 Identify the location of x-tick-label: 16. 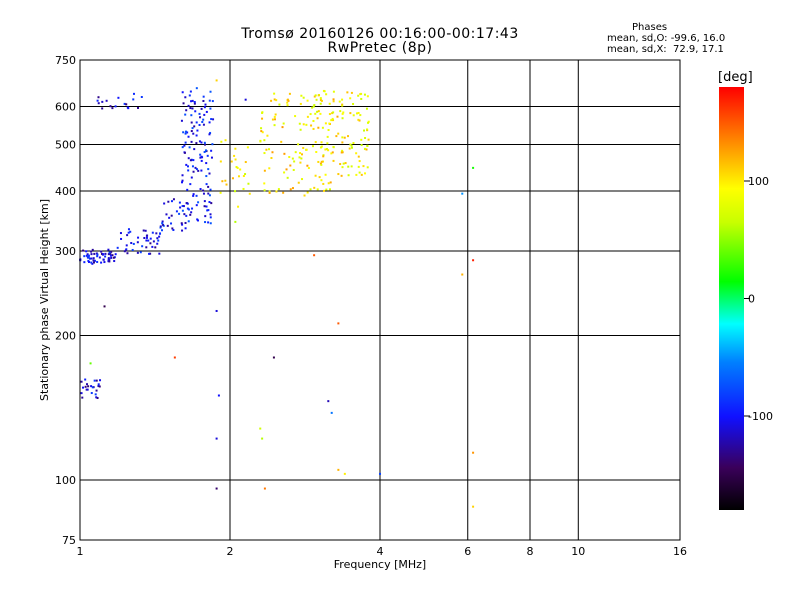
(680, 551).